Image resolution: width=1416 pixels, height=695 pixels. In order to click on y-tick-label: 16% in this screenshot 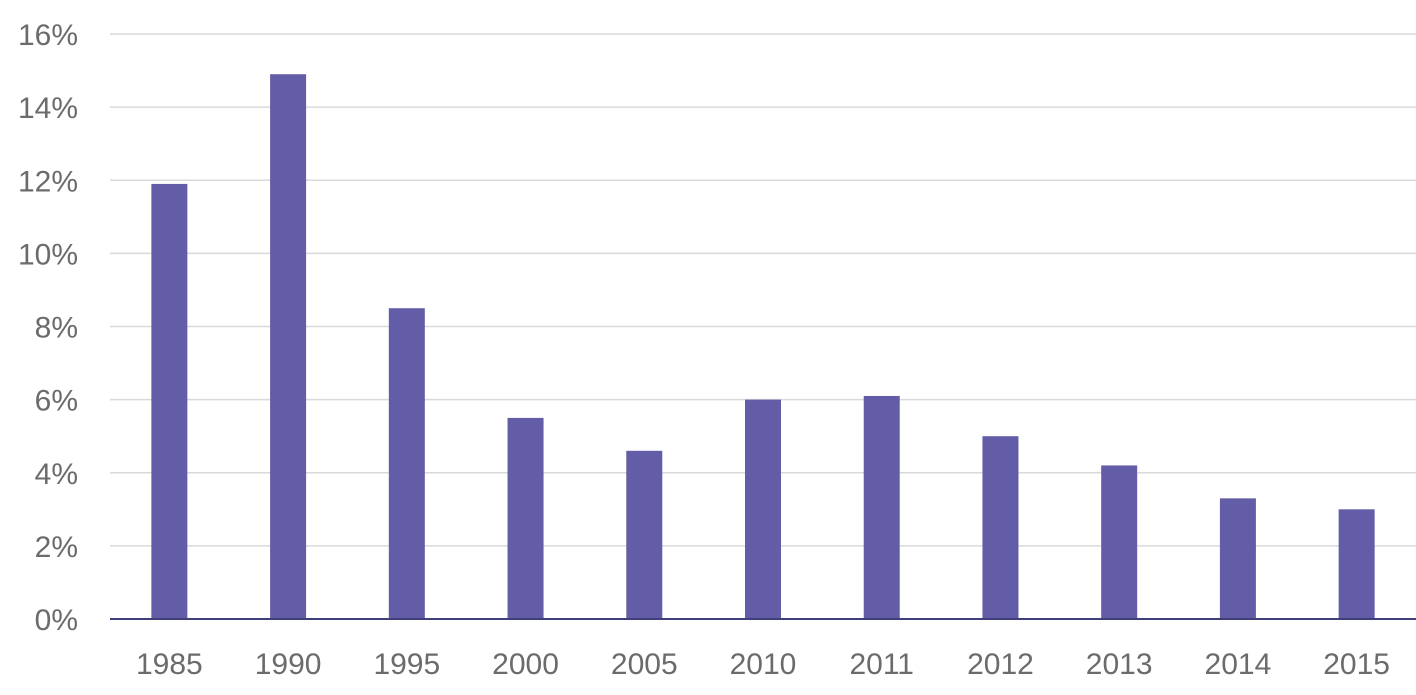, I will do `click(48, 35)`.